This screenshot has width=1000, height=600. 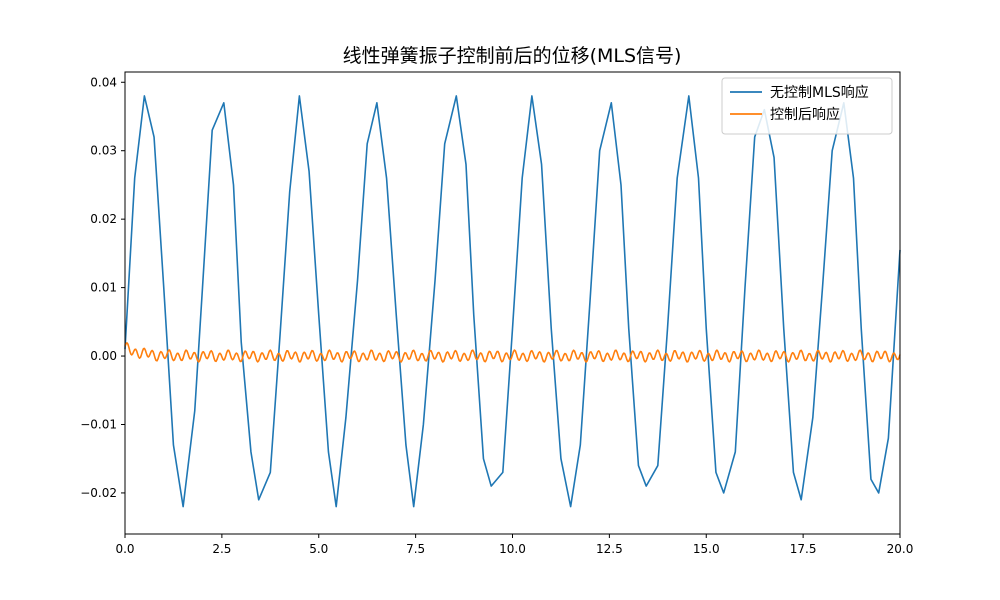 What do you see at coordinates (415, 549) in the screenshot?
I see `x-tick-label: 7.5` at bounding box center [415, 549].